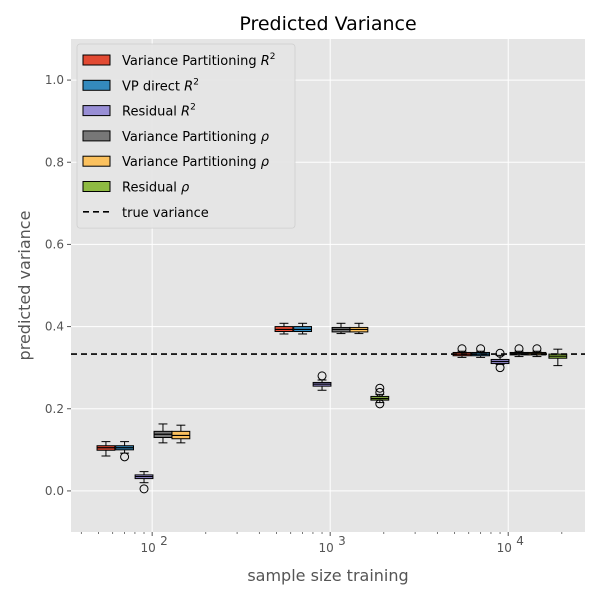 Image resolution: width=600 pixels, height=600 pixels. I want to click on x-tick-exponent: 4, so click(520, 541).